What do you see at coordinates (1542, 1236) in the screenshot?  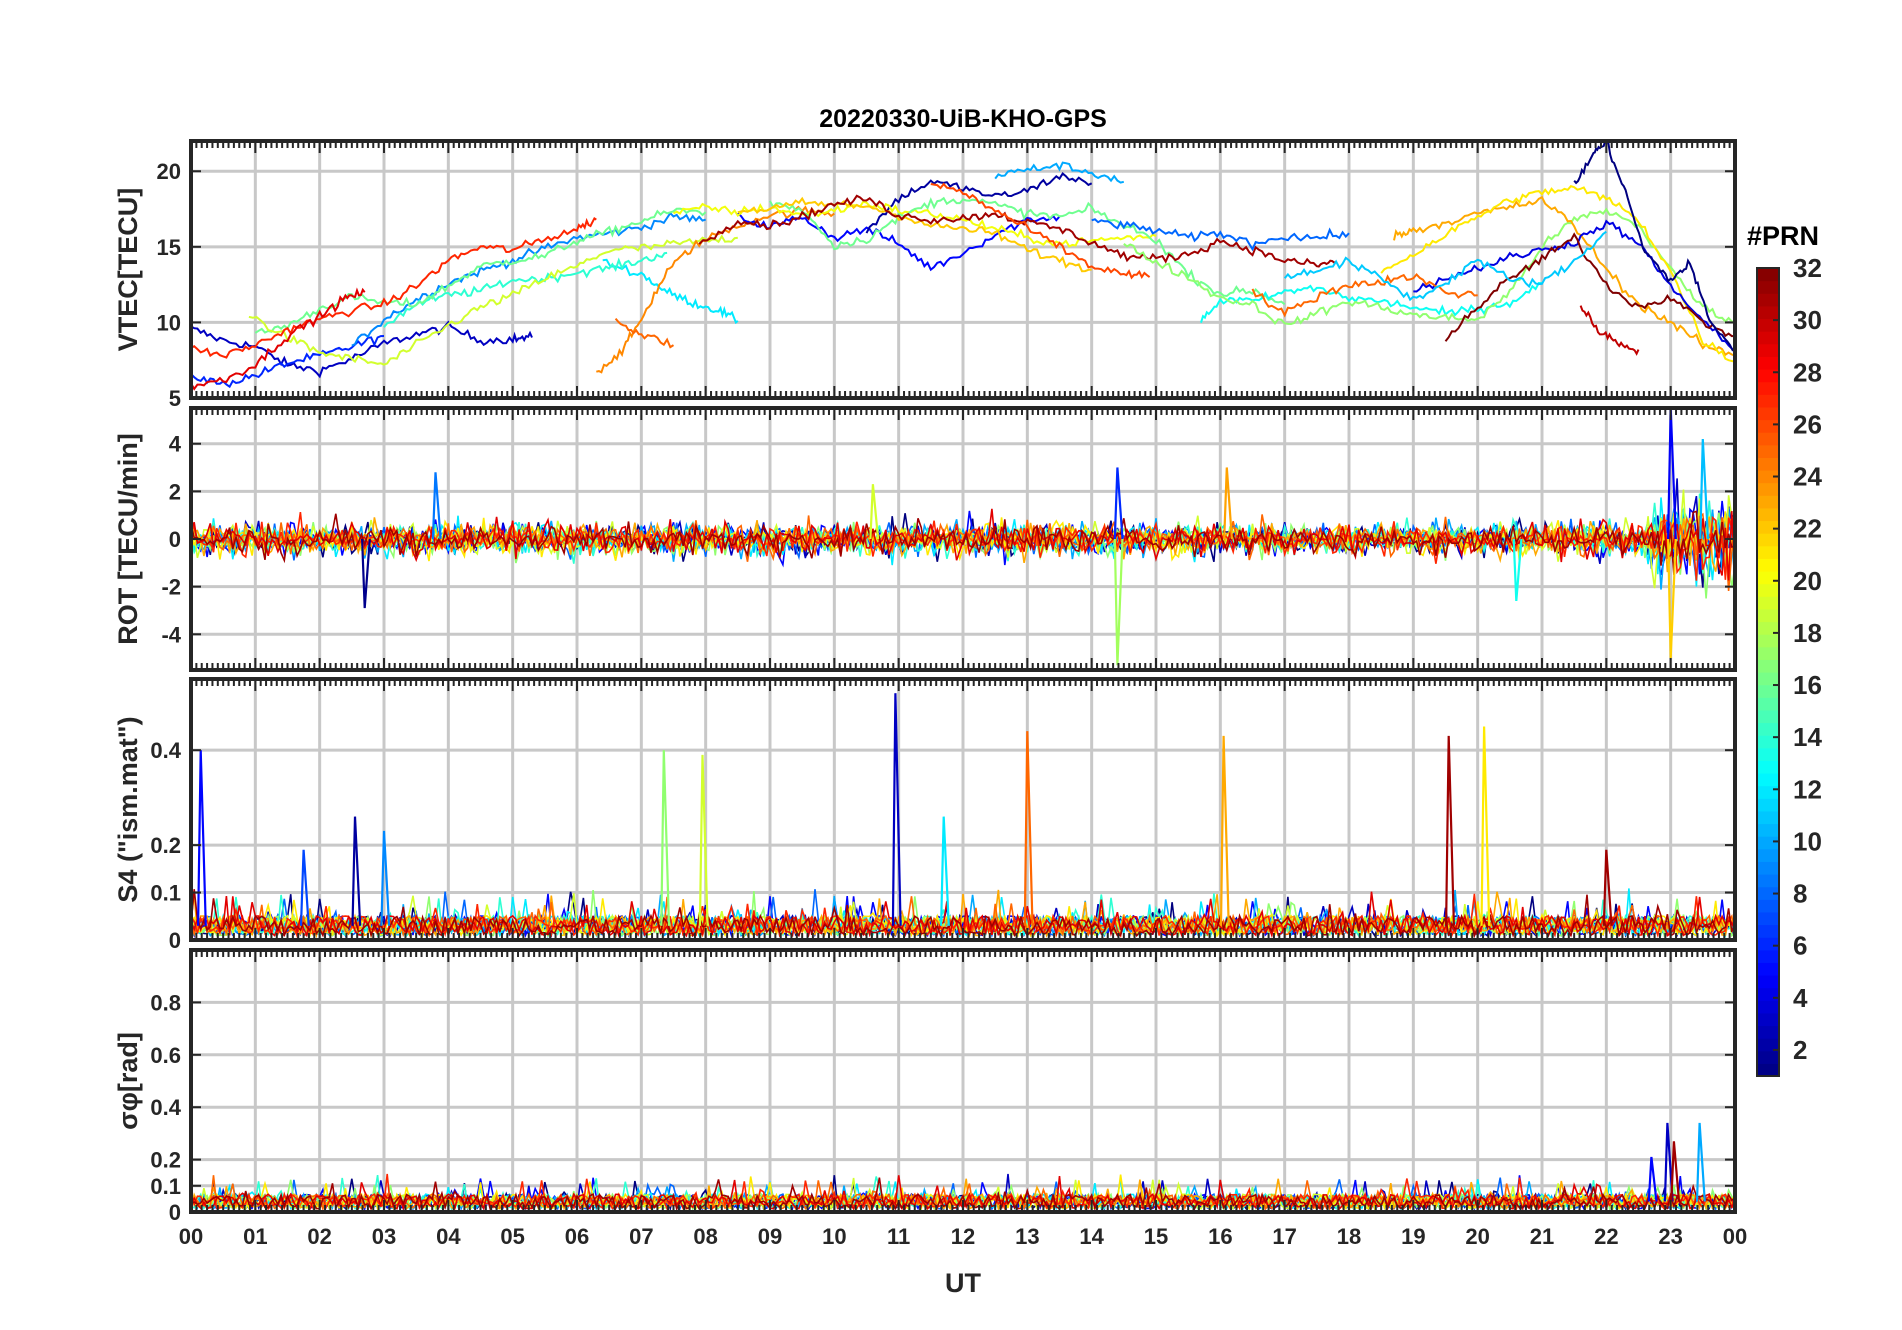 I see `x-tick-label: 21` at bounding box center [1542, 1236].